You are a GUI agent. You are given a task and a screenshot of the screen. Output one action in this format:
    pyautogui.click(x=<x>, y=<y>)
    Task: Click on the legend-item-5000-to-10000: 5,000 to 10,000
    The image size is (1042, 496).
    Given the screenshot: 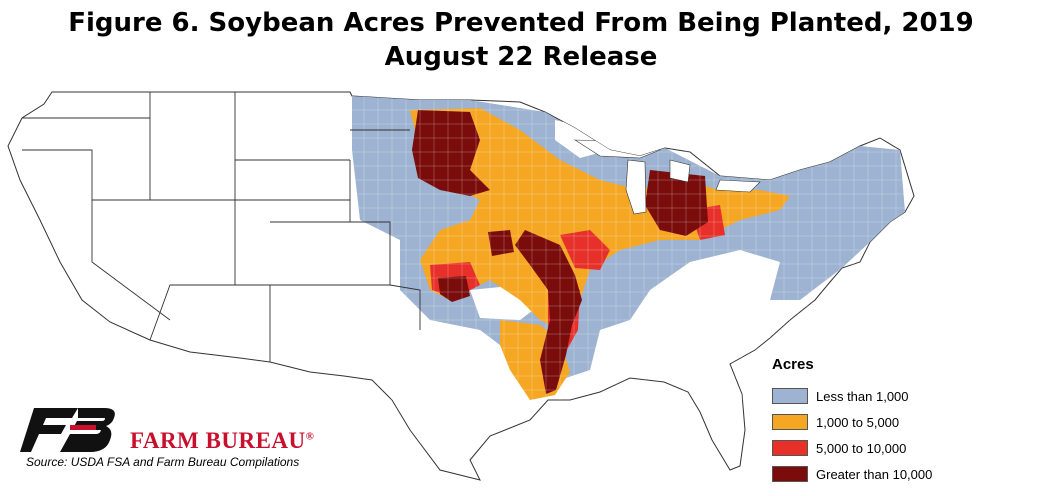 What is the action you would take?
    pyautogui.click(x=887, y=448)
    